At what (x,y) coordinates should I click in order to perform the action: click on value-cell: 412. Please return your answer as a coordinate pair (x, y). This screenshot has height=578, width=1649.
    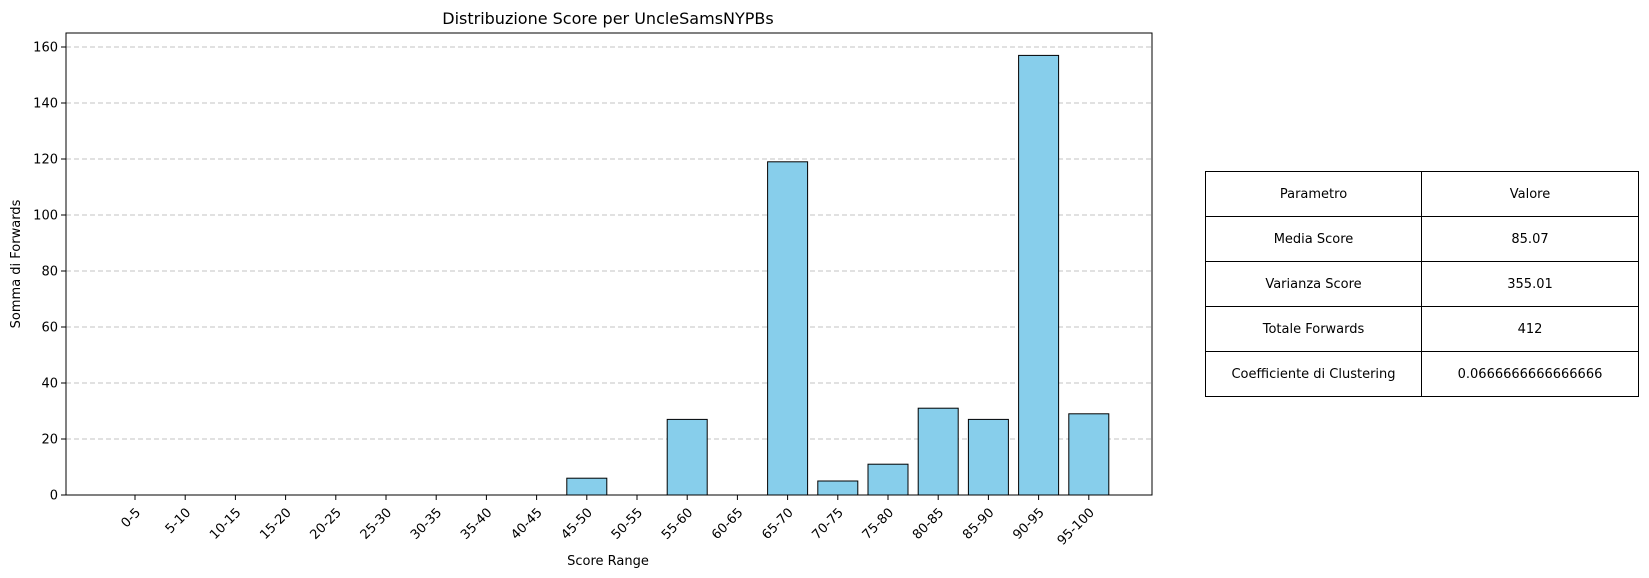
    Looking at the image, I should click on (1530, 329).